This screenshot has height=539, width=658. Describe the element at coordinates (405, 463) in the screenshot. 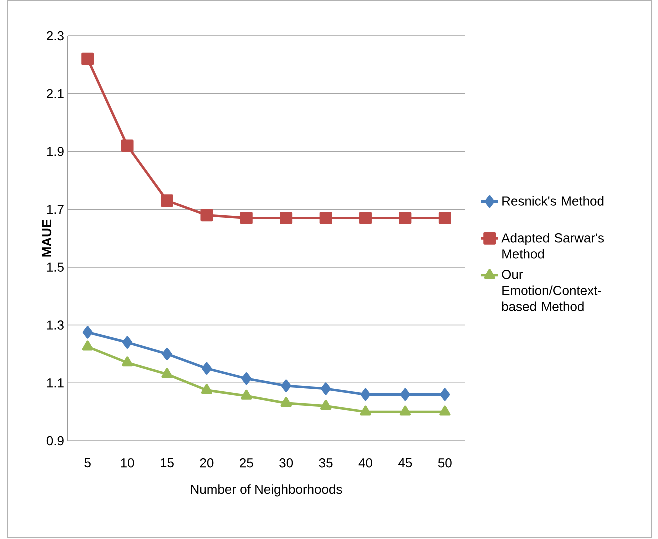

I see `x-tick-label: 45` at that location.